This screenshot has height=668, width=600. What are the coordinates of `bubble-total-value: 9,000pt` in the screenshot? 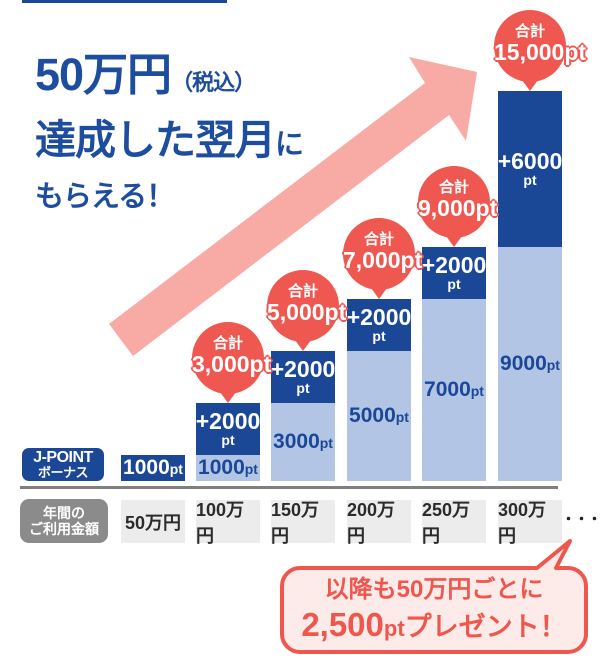 It's located at (458, 208).